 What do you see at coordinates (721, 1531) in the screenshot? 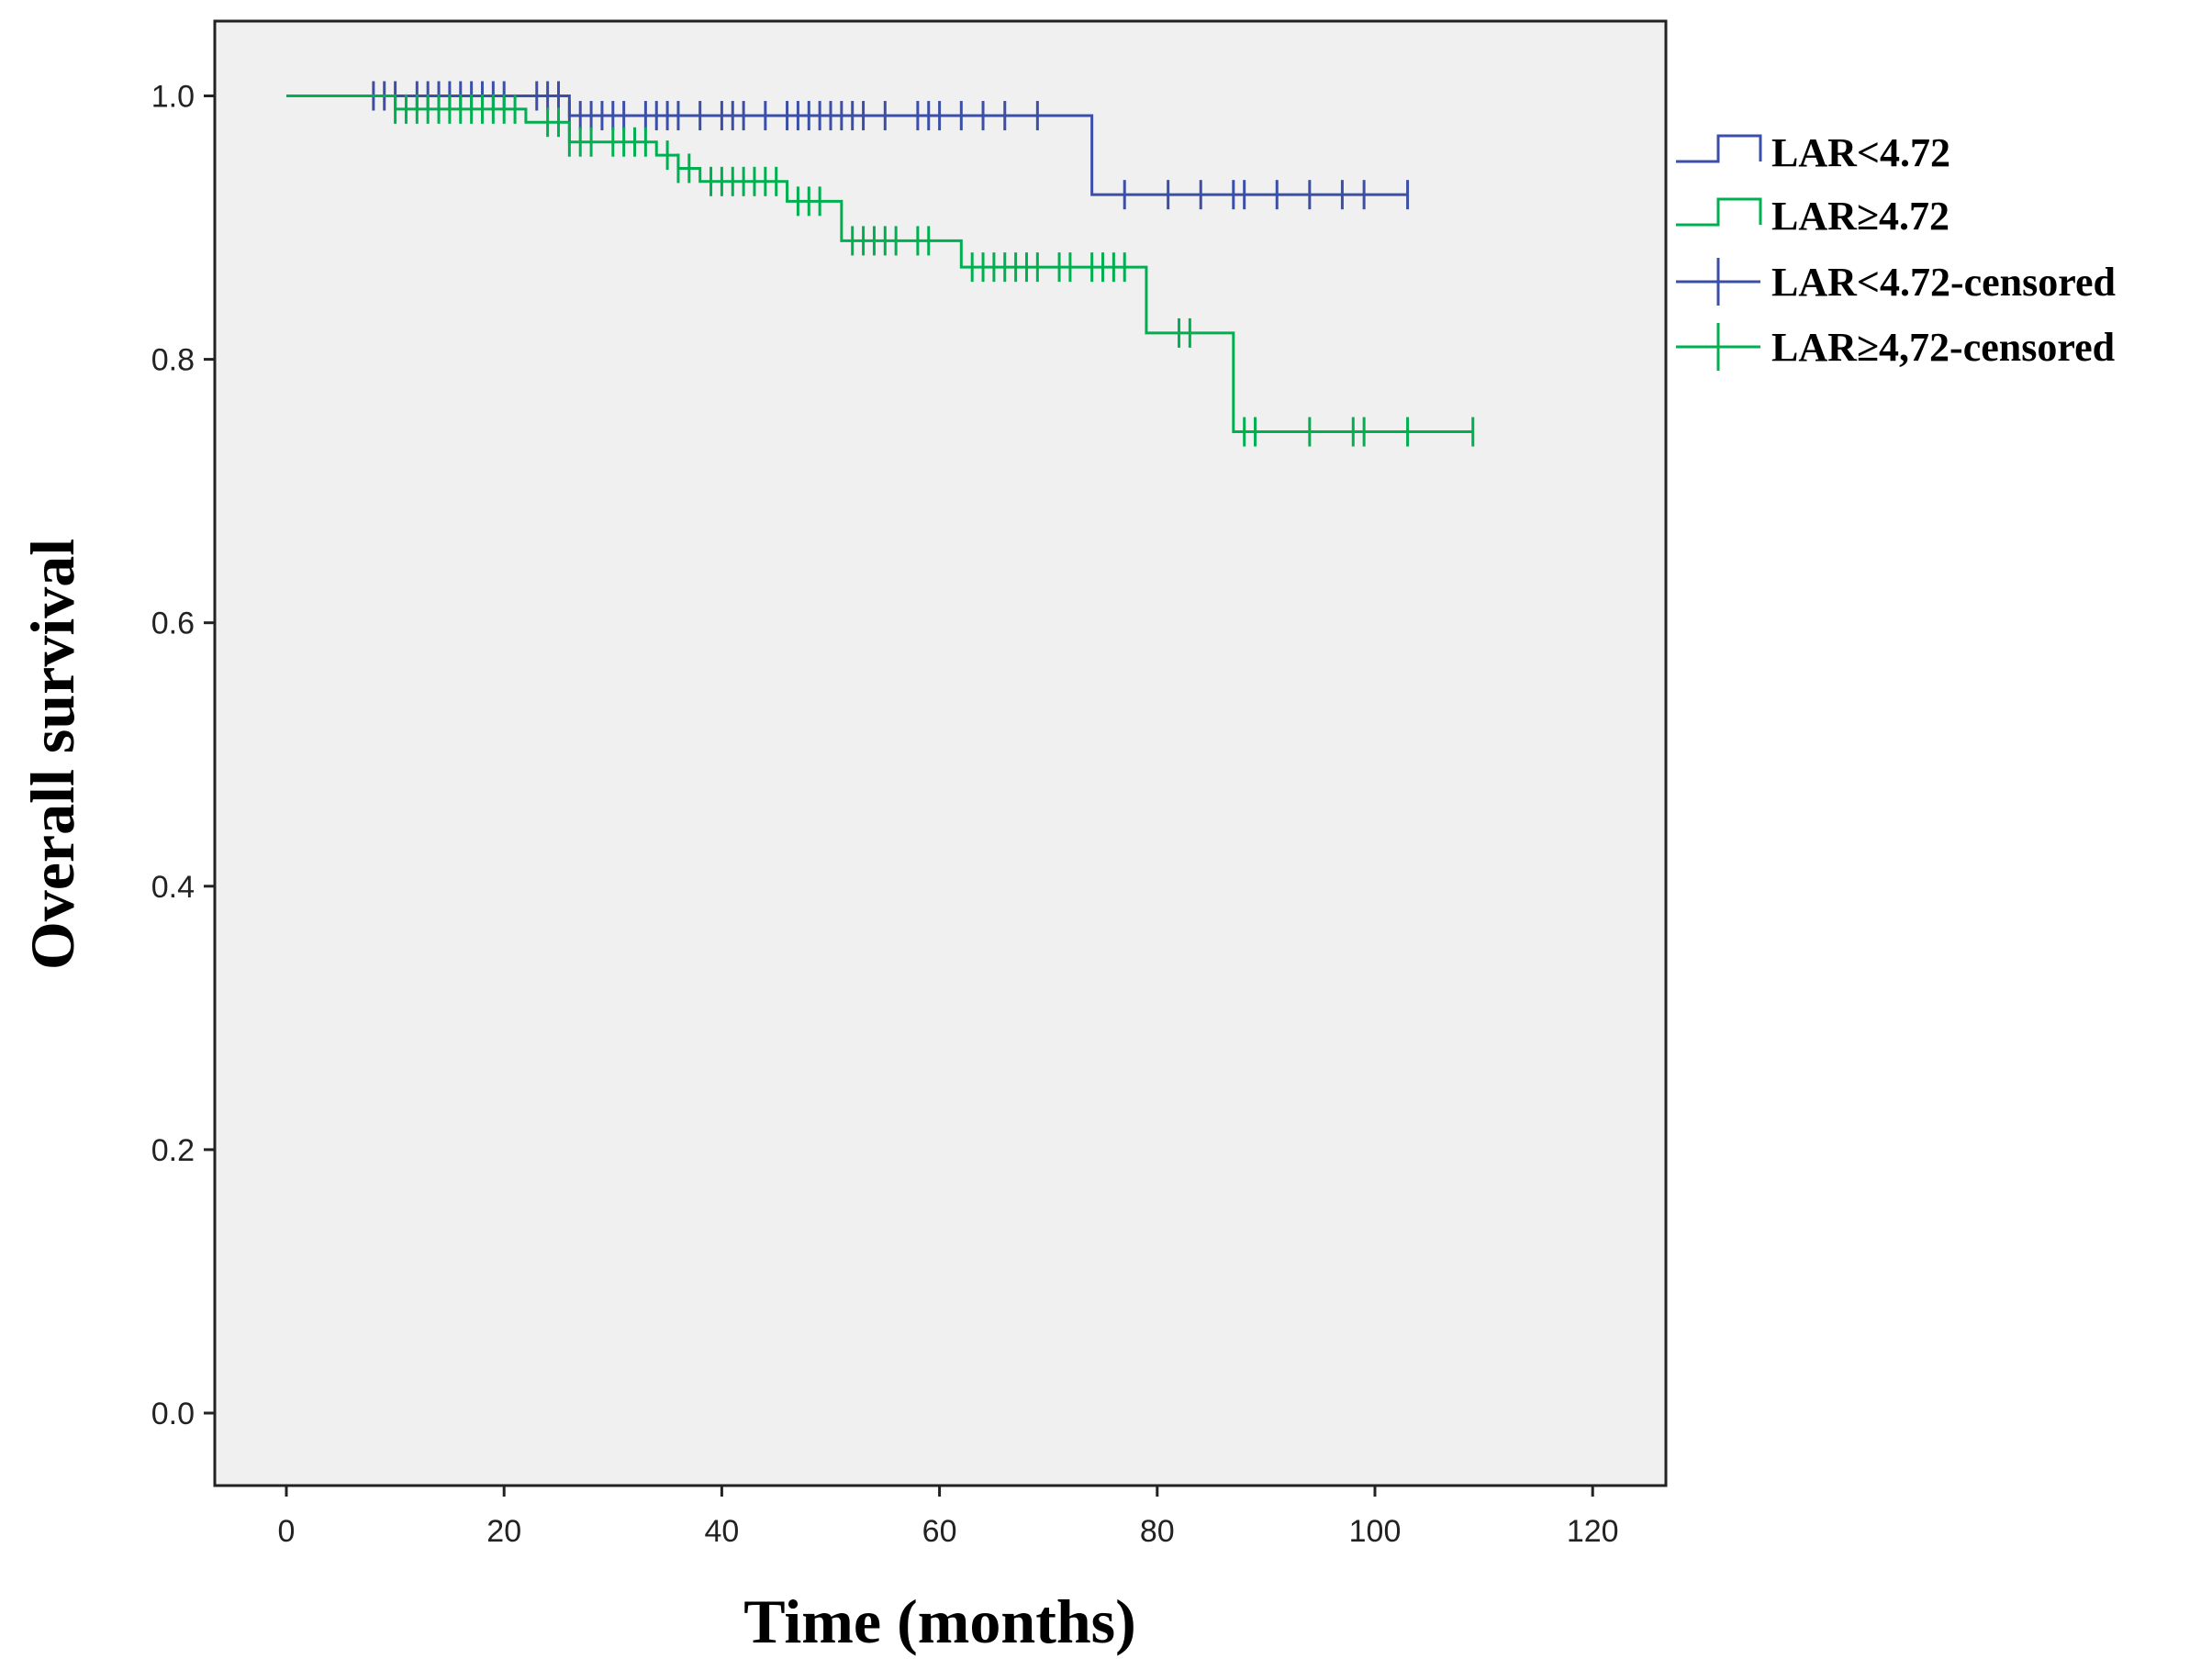
I see `x-tick-label: 40` at bounding box center [721, 1531].